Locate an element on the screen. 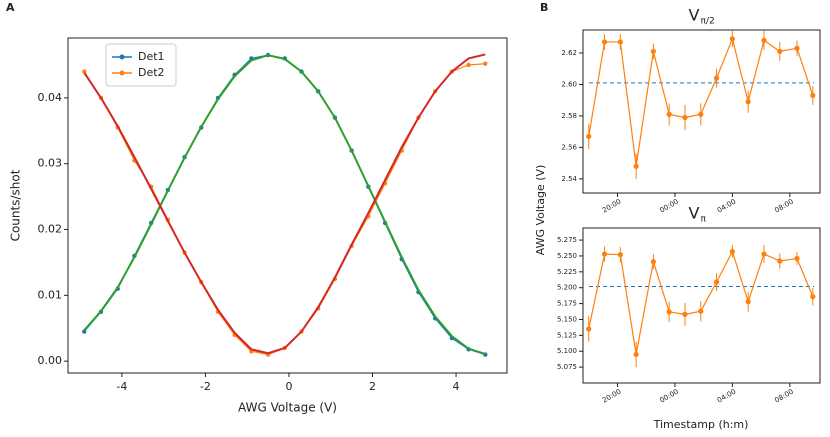 The image size is (830, 437). y-tick-label: 0.03 is located at coordinates (50, 163).